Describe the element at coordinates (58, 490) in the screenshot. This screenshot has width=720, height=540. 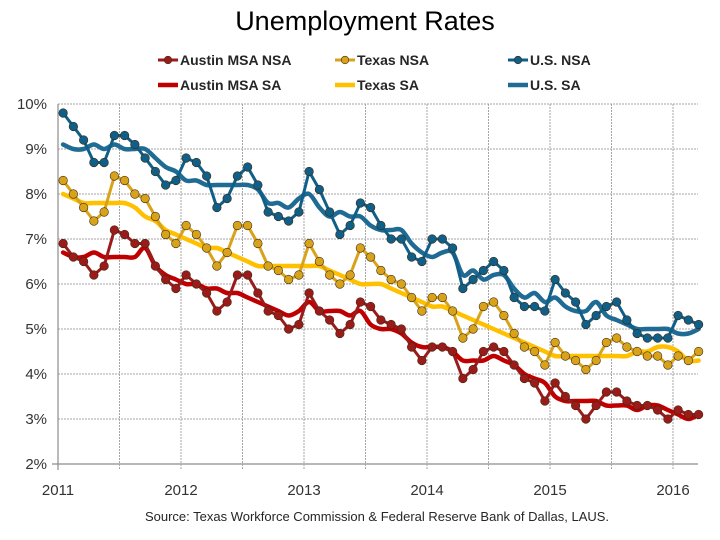
I see `x-tick-label: 2011` at that location.